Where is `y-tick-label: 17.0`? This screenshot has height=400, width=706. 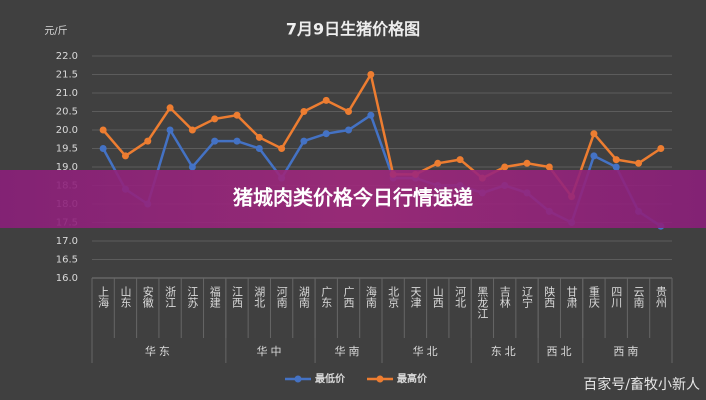
y-tick-label: 17.0 is located at coordinates (67, 241).